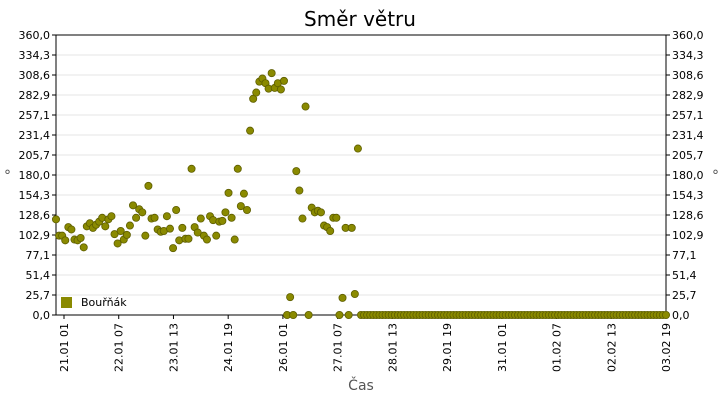  What do you see at coordinates (66, 302) in the screenshot?
I see `legend-swatch` at bounding box center [66, 302].